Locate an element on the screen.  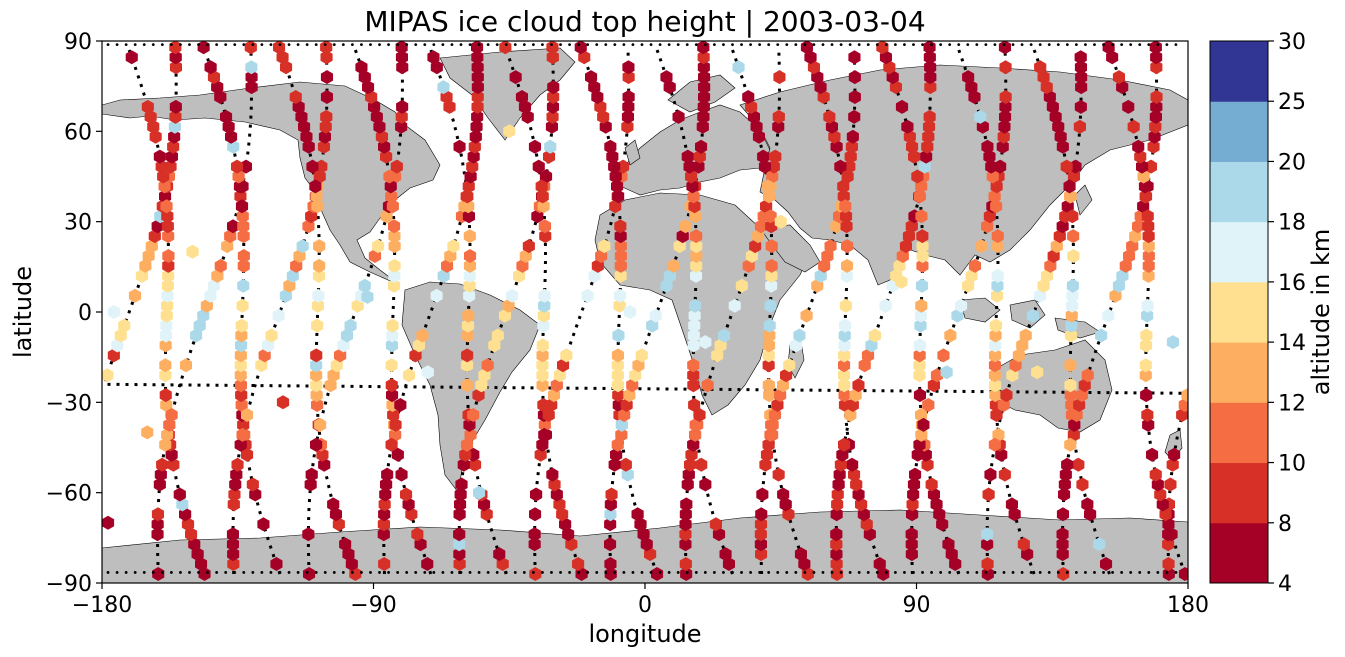
x-tick-label: 90 is located at coordinates (917, 605).